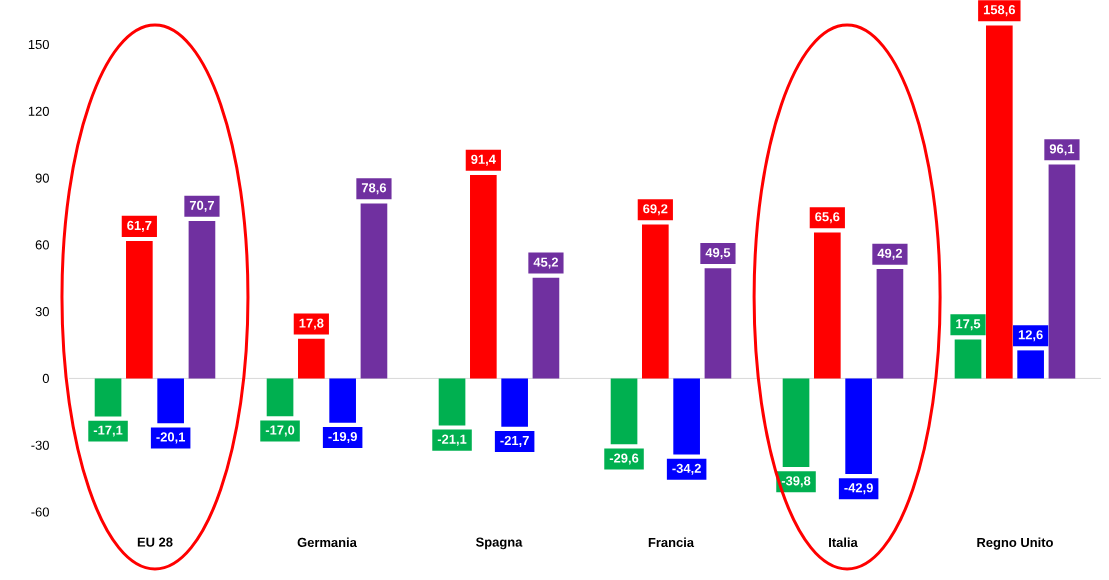 This screenshot has height=580, width=1109. I want to click on data-label: 49,2, so click(890, 254).